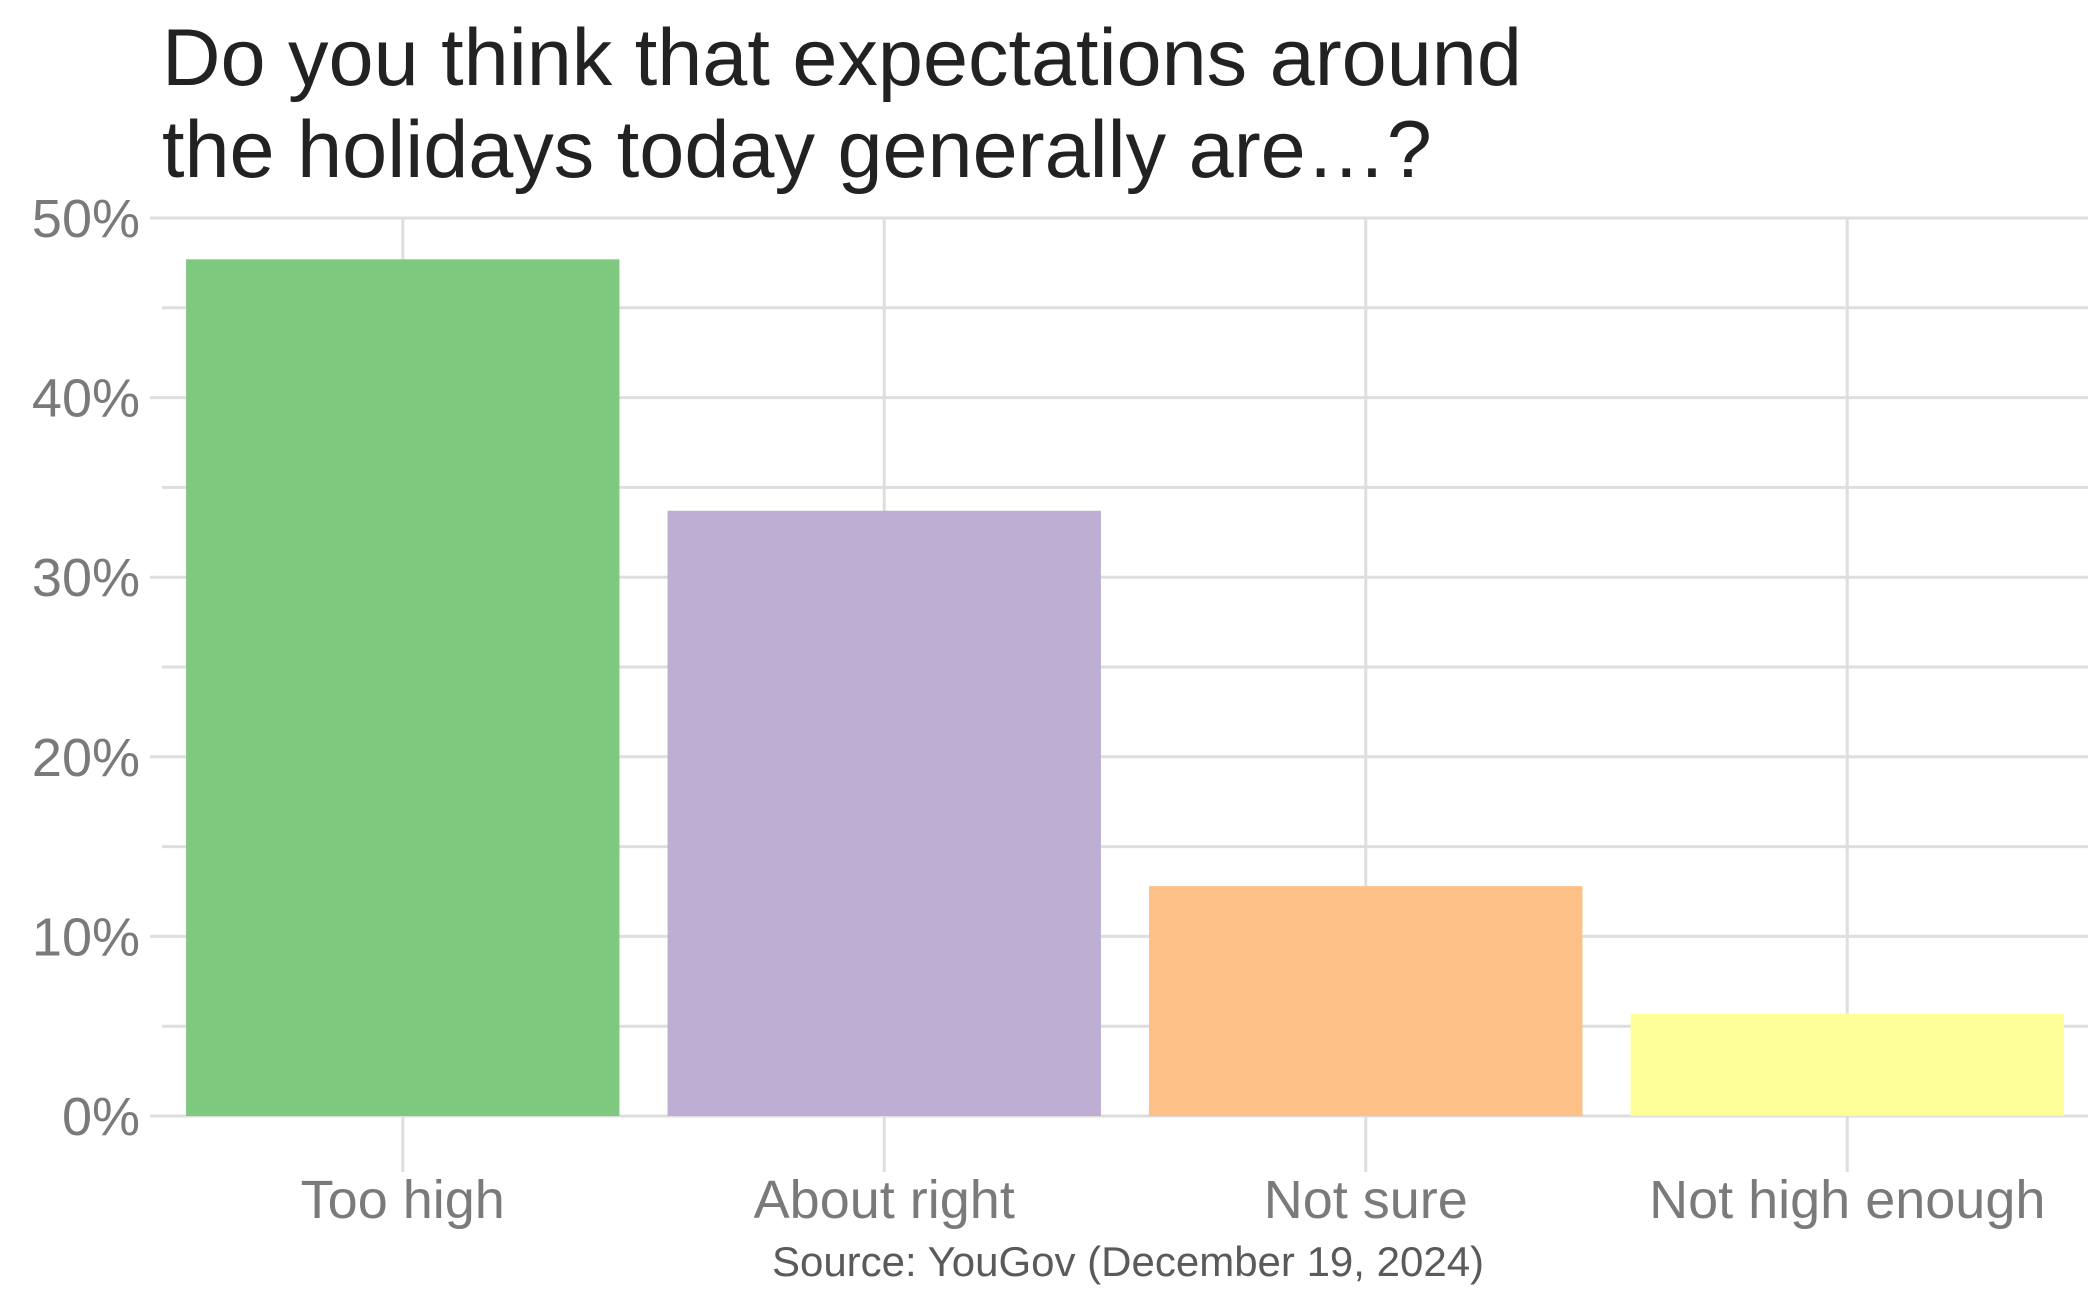  Describe the element at coordinates (1366, 1001) in the screenshot. I see `bar-not-sure` at that location.